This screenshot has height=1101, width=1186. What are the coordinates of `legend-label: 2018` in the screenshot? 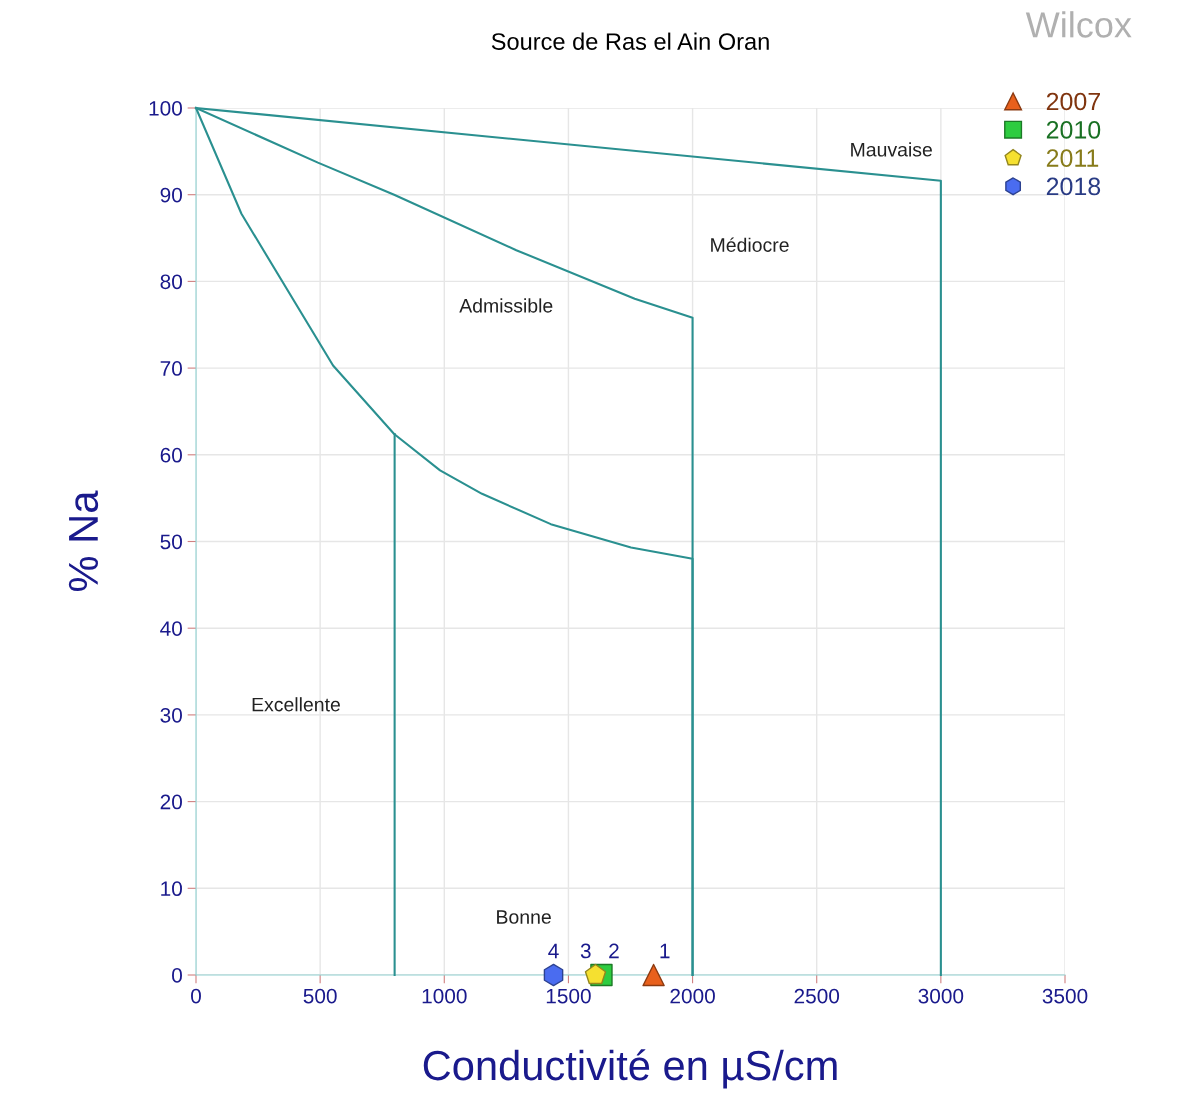 It's located at (1073, 186).